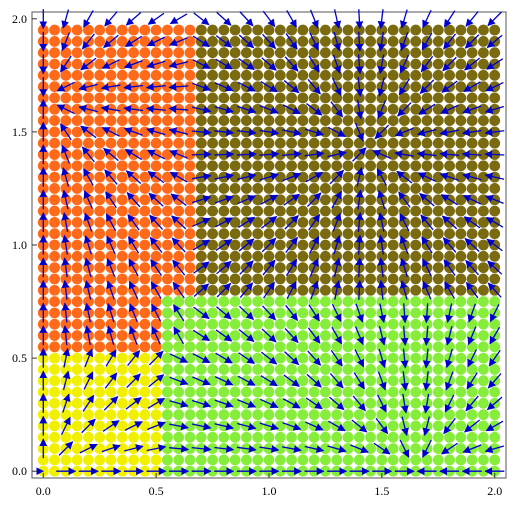 Image resolution: width=513 pixels, height=512 pixels. What do you see at coordinates (19, 358) in the screenshot?
I see `y-tick-label: 0.5` at bounding box center [19, 358].